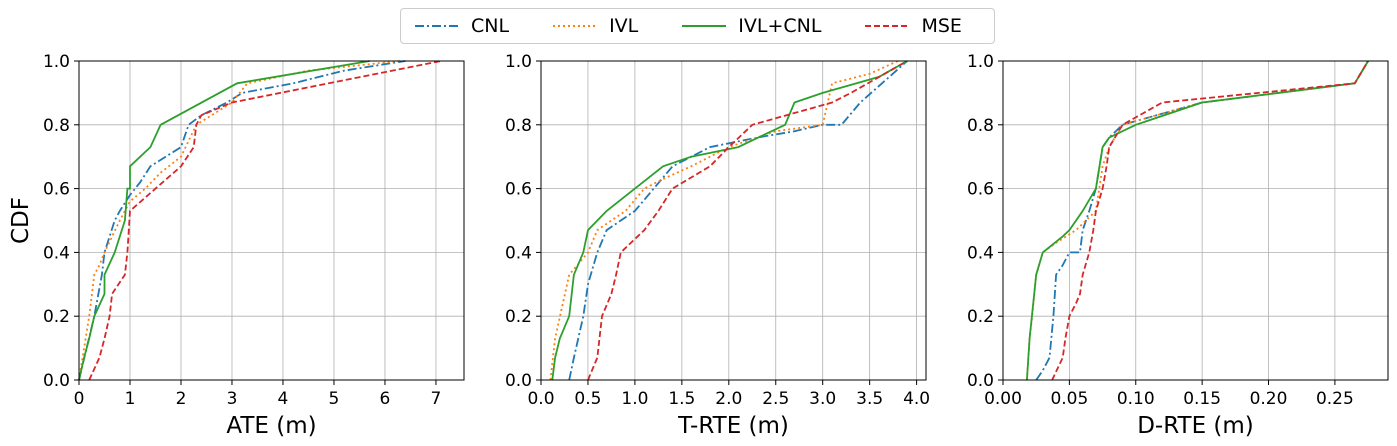 This screenshot has width=1397, height=446. What do you see at coordinates (540, 399) in the screenshot?
I see `x-tick-label: 0.0` at bounding box center [540, 399].